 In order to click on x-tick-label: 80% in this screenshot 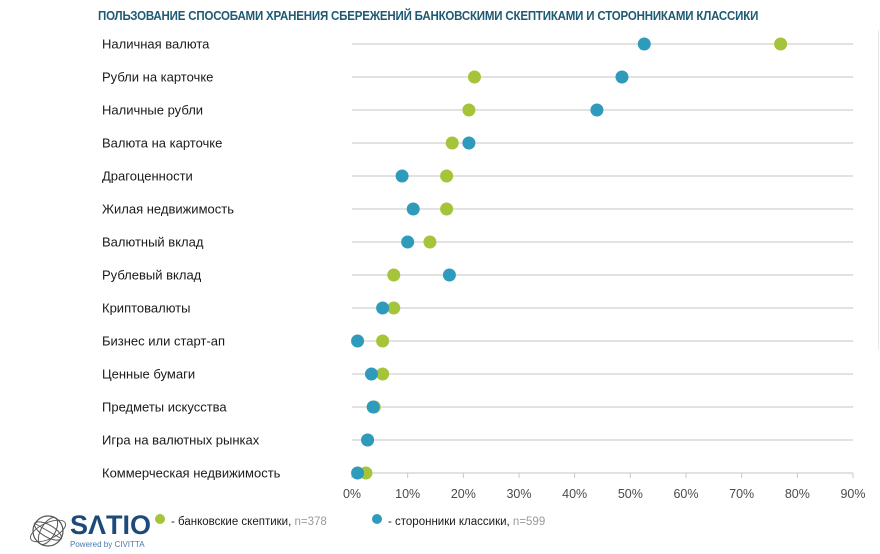, I will do `click(797, 494)`.